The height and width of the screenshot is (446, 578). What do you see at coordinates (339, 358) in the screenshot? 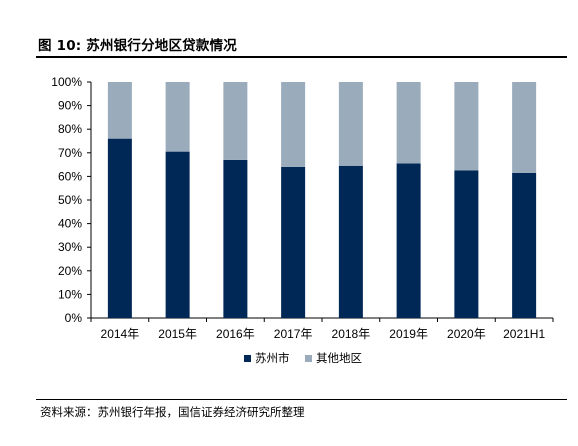
I see `legend-label: 其他地区` at bounding box center [339, 358].